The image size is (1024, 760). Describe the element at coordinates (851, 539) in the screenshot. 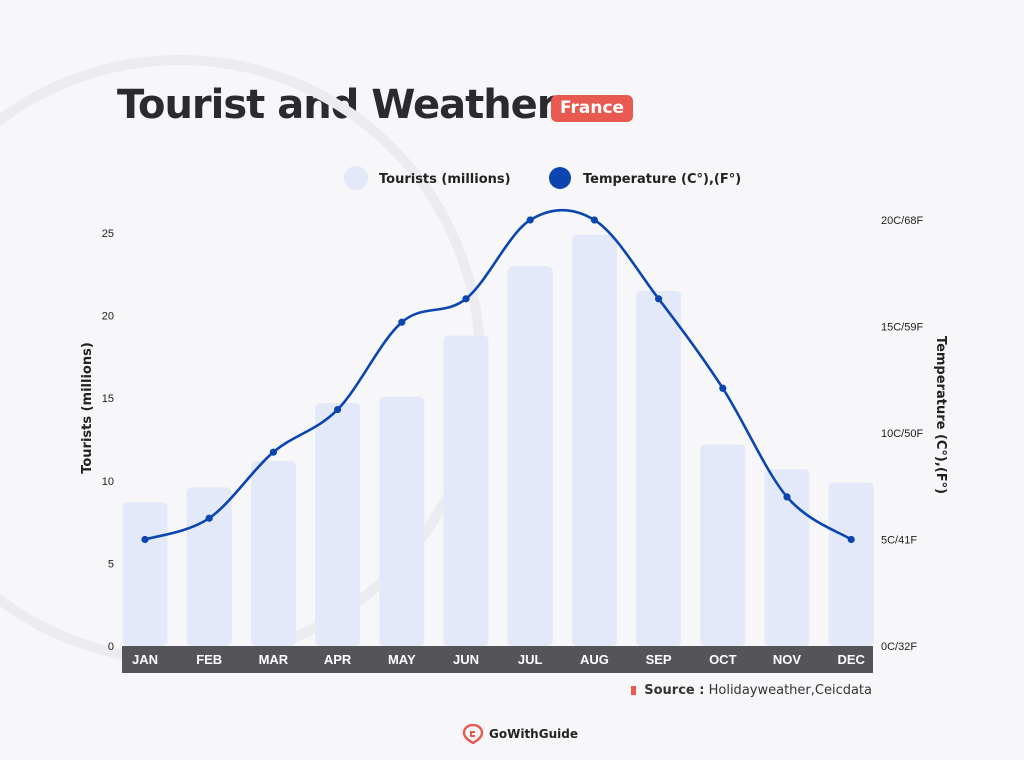

I see `temperature-point-dec` at that location.